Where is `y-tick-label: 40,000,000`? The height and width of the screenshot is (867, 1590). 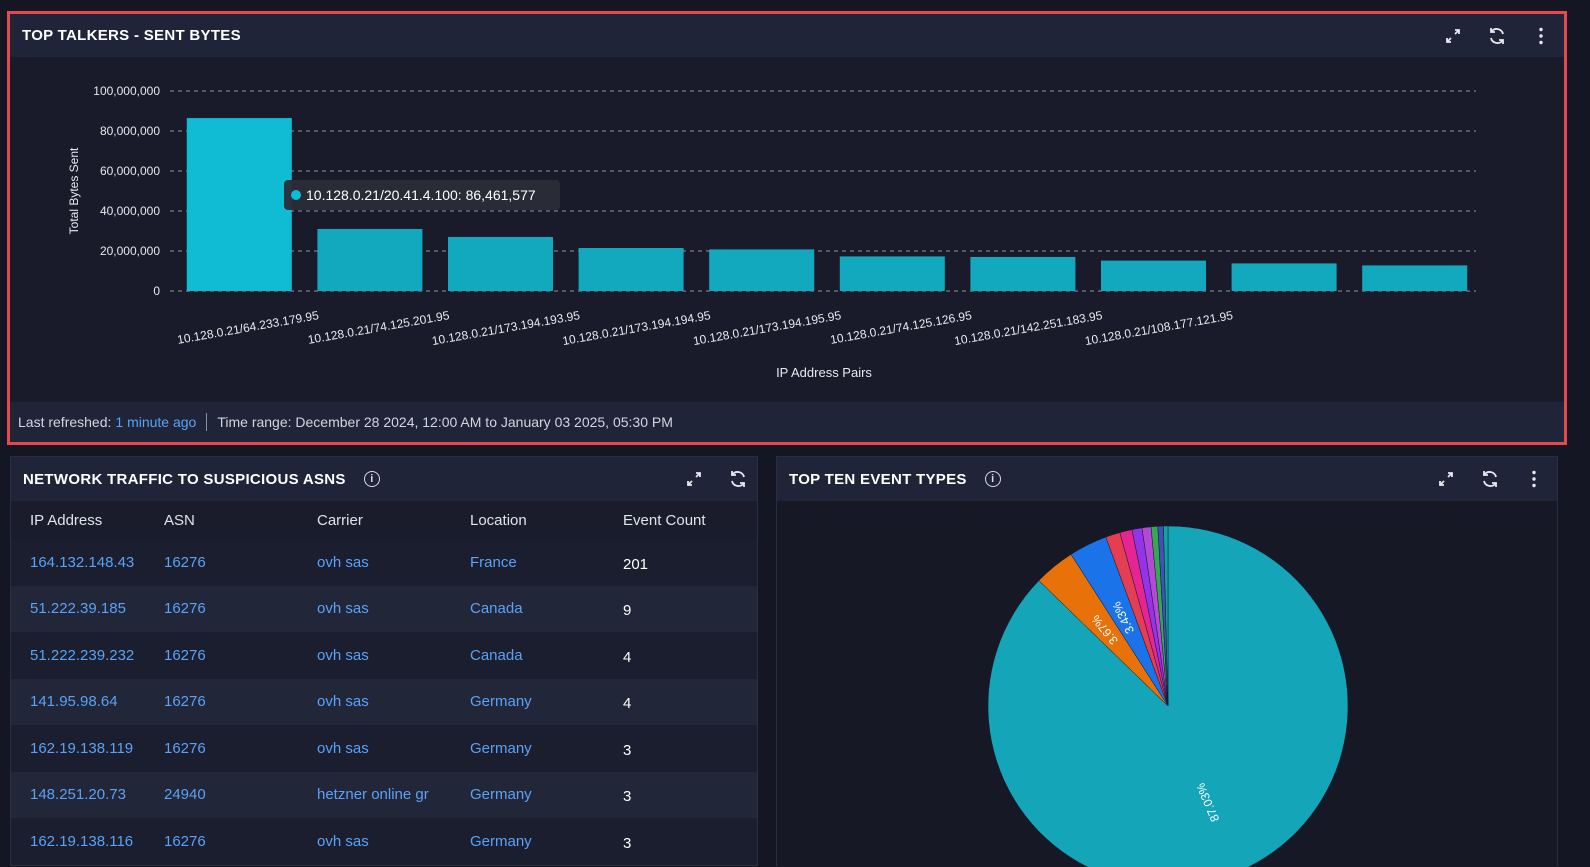 y-tick-label: 40,000,000 is located at coordinates (130, 211).